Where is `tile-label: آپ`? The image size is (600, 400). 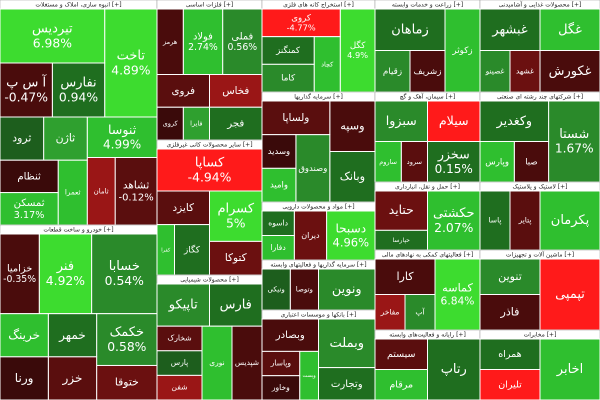 tile-label: آپ is located at coordinates (420, 311).